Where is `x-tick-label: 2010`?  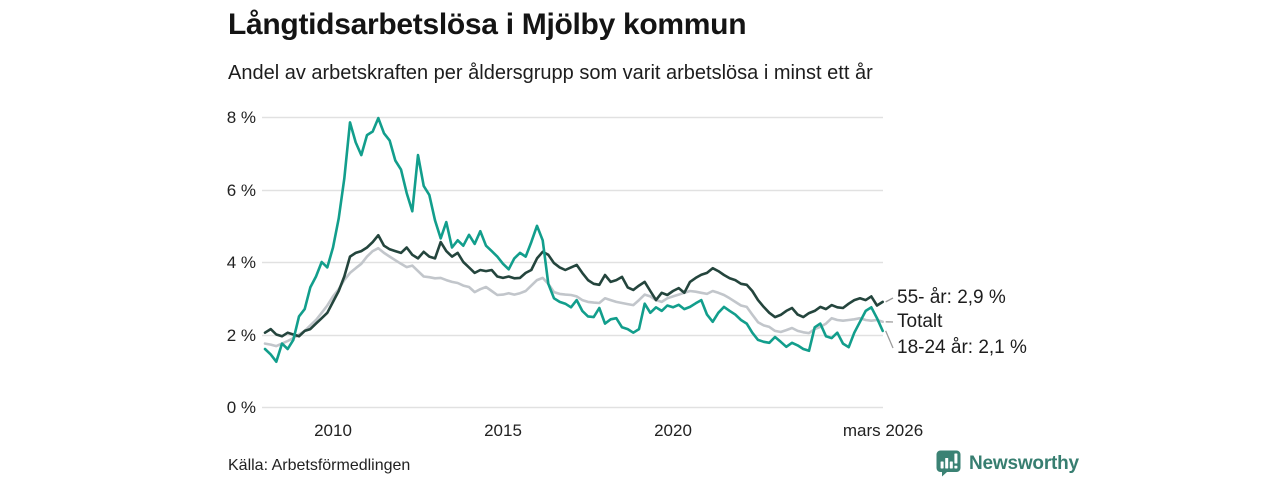
x-tick-label: 2010 is located at coordinates (333, 430).